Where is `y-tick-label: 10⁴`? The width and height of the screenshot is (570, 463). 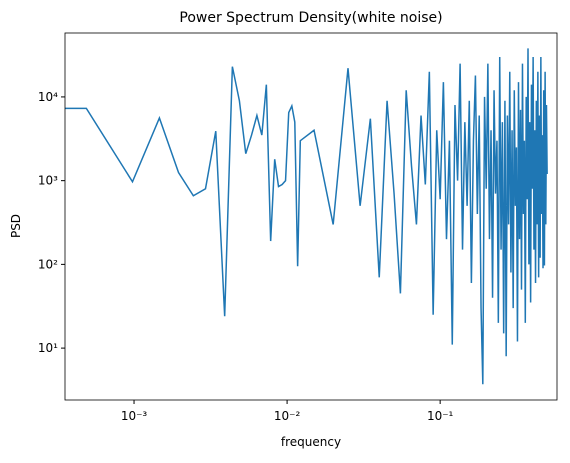 y-tick-label: 10⁴ is located at coordinates (48, 97).